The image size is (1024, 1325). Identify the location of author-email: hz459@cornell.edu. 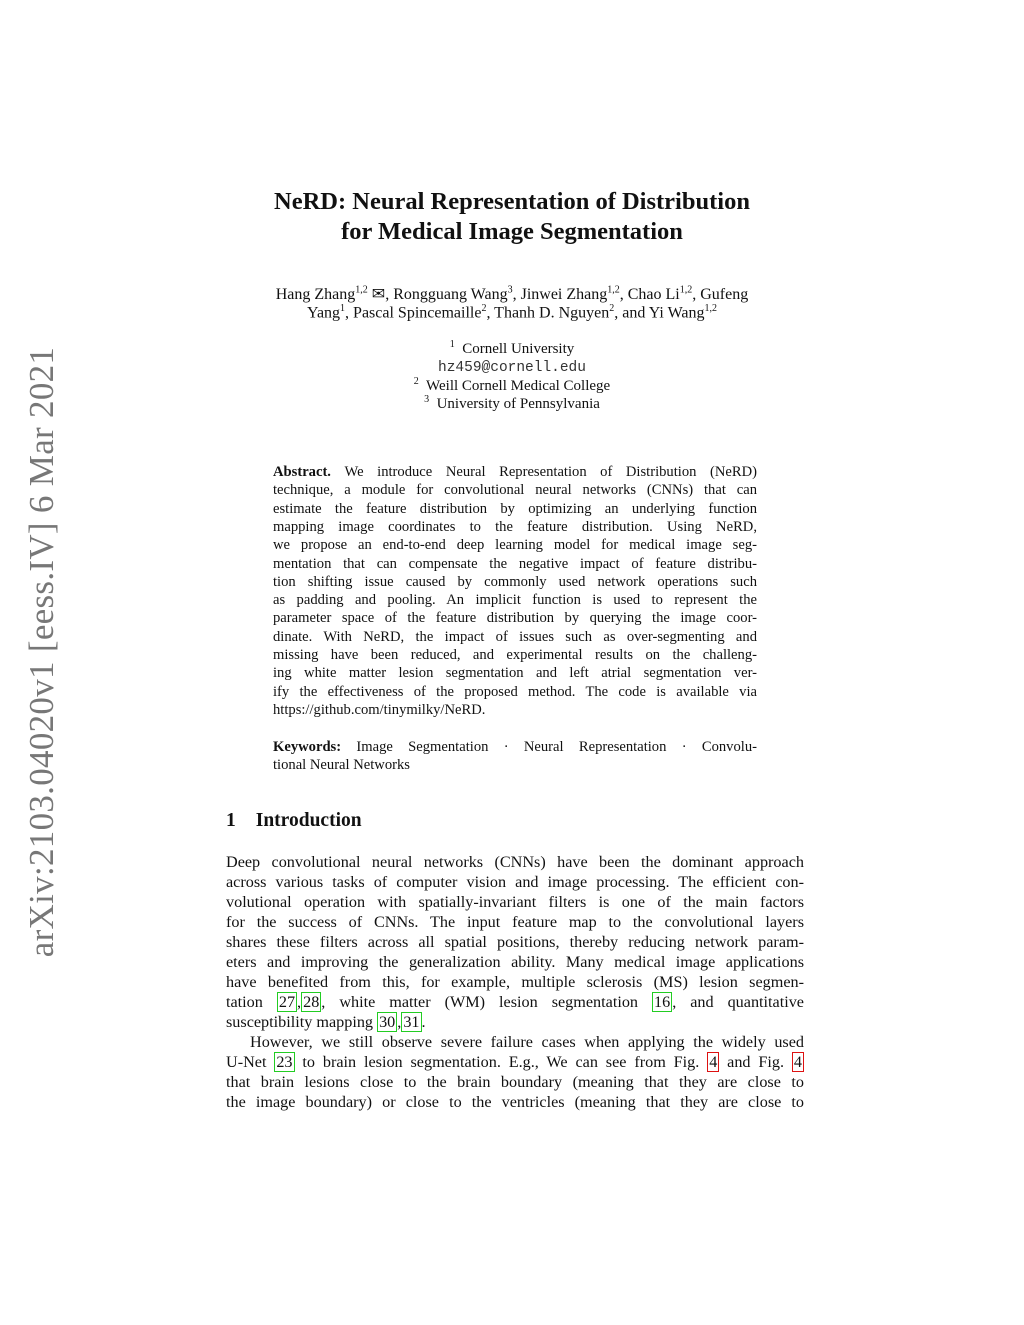
(512, 368).